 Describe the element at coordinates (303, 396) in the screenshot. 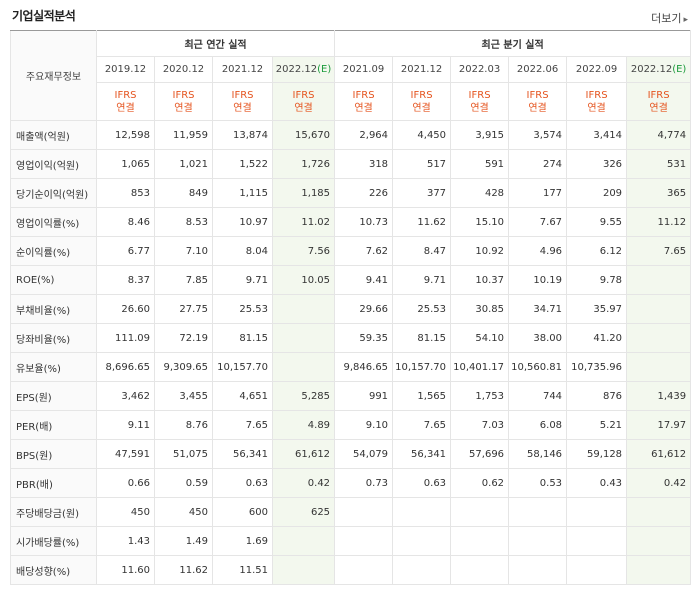

I see `value-cell: 5,285` at that location.